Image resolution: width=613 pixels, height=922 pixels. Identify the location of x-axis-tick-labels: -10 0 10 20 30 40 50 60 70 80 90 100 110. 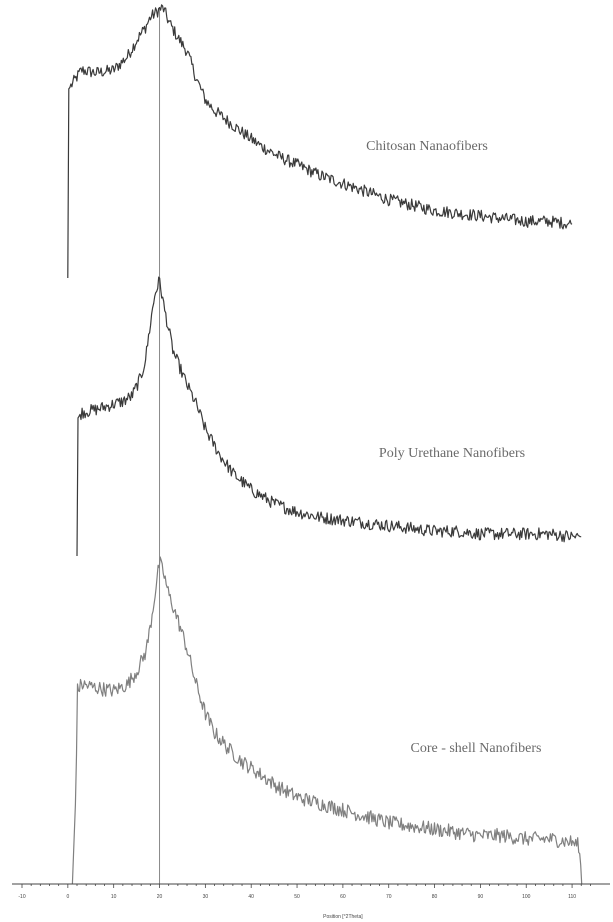
(297, 897).